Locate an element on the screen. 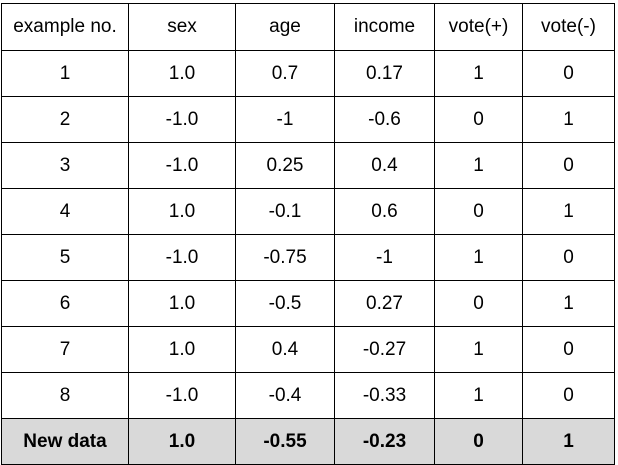 The width and height of the screenshot is (618, 465). new-data-row: New data 1.0 -0.55 -0.23 0 1 is located at coordinates (308, 441).